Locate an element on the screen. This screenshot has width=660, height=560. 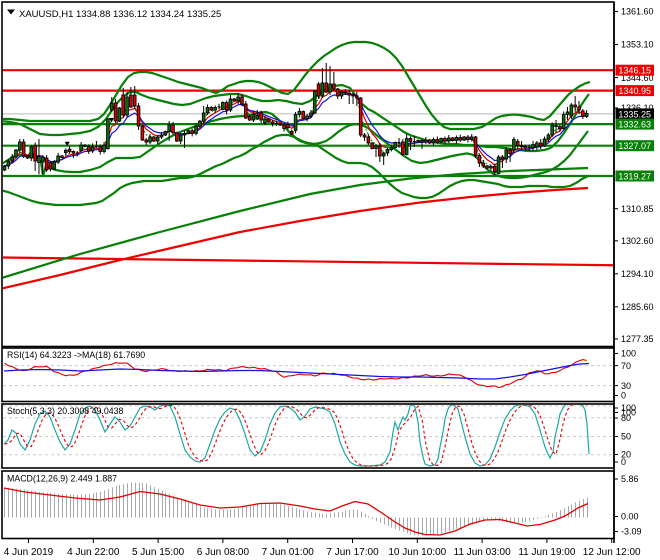
svg-text: 1310.85 is located at coordinates (637, 209).